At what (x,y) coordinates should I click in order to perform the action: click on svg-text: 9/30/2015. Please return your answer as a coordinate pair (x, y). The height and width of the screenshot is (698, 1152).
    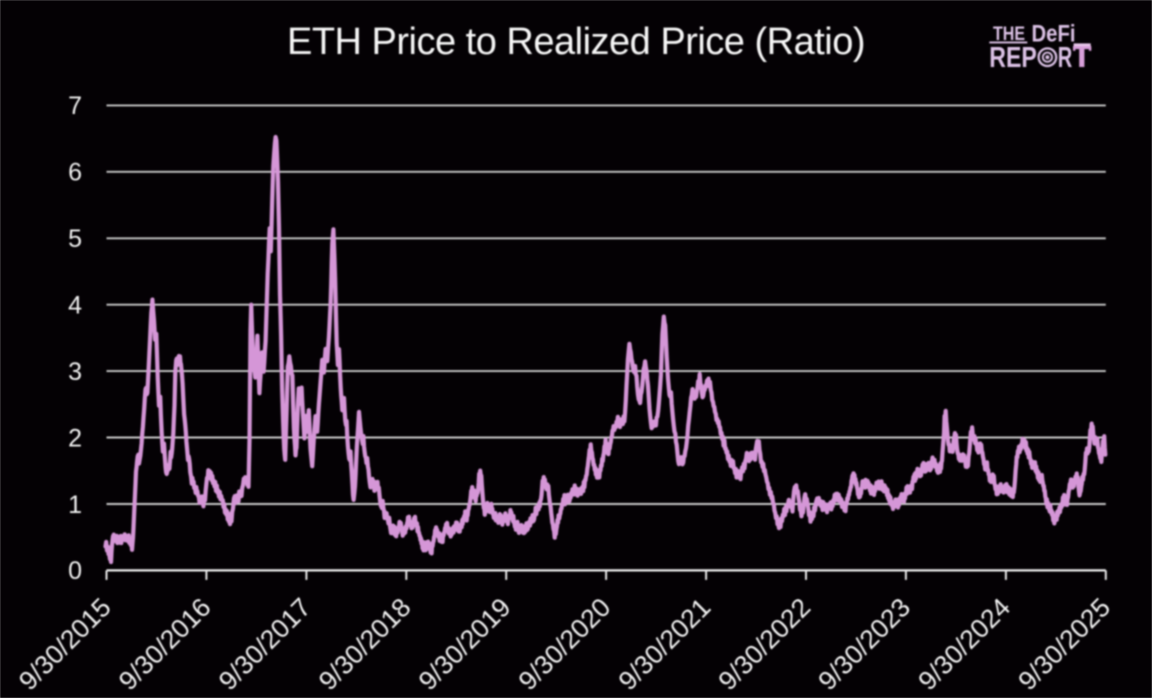
    Looking at the image, I should click on (65, 644).